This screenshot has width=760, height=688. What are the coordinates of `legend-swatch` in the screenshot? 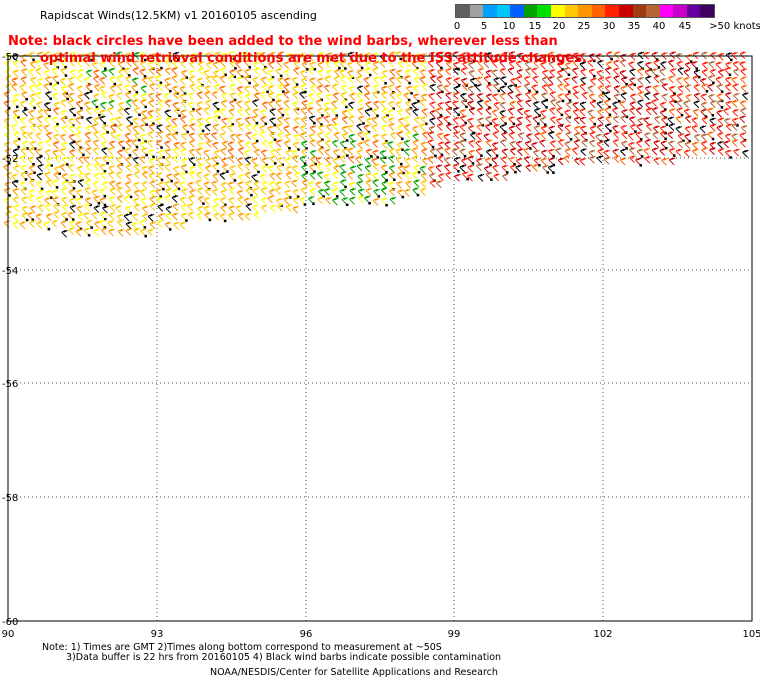 It's located at (517, 11).